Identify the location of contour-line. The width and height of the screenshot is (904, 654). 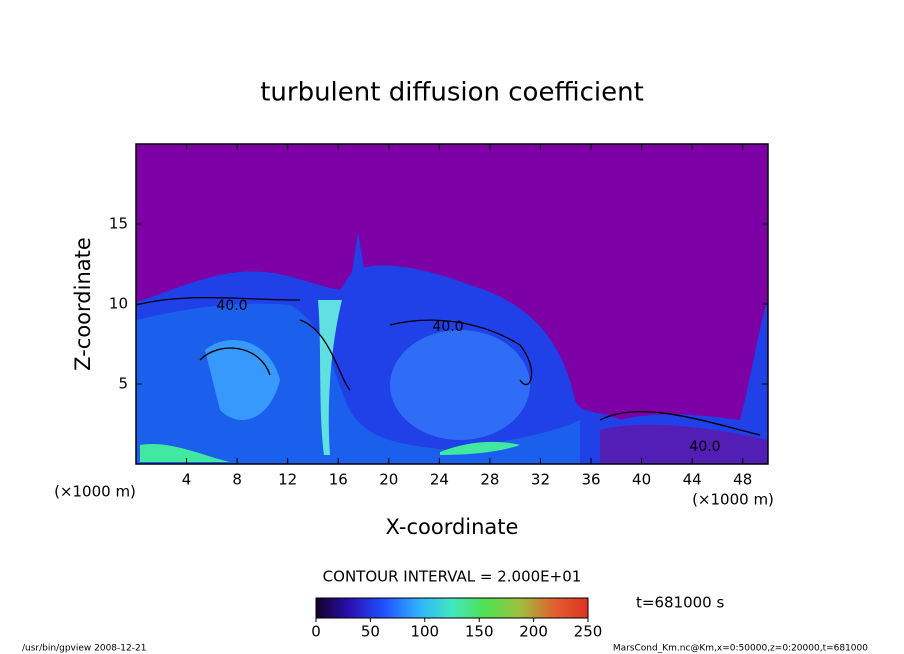
(448, 366).